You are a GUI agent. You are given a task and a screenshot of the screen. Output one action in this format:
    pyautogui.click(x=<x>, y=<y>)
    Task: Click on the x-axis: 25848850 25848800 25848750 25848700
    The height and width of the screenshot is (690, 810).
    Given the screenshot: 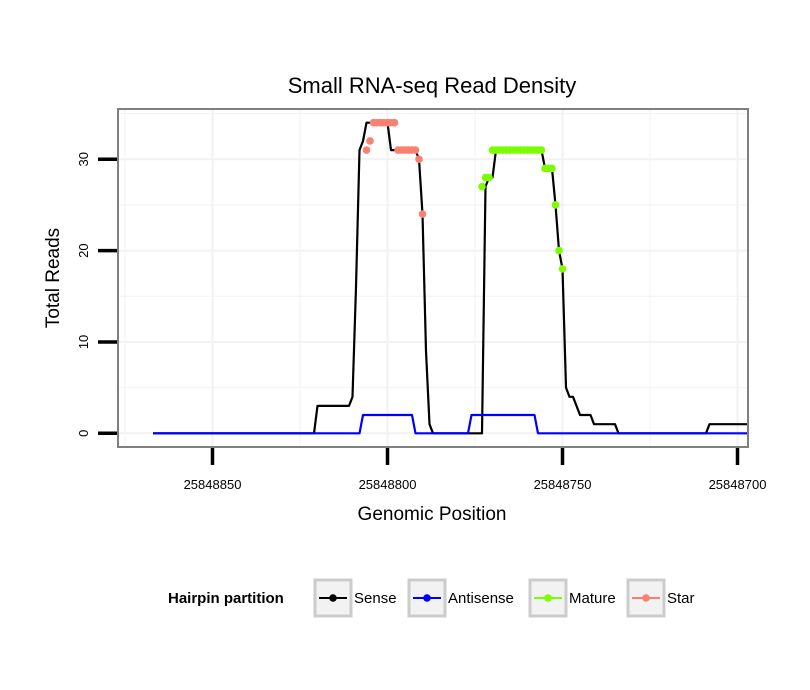 What is the action you would take?
    pyautogui.click(x=475, y=469)
    